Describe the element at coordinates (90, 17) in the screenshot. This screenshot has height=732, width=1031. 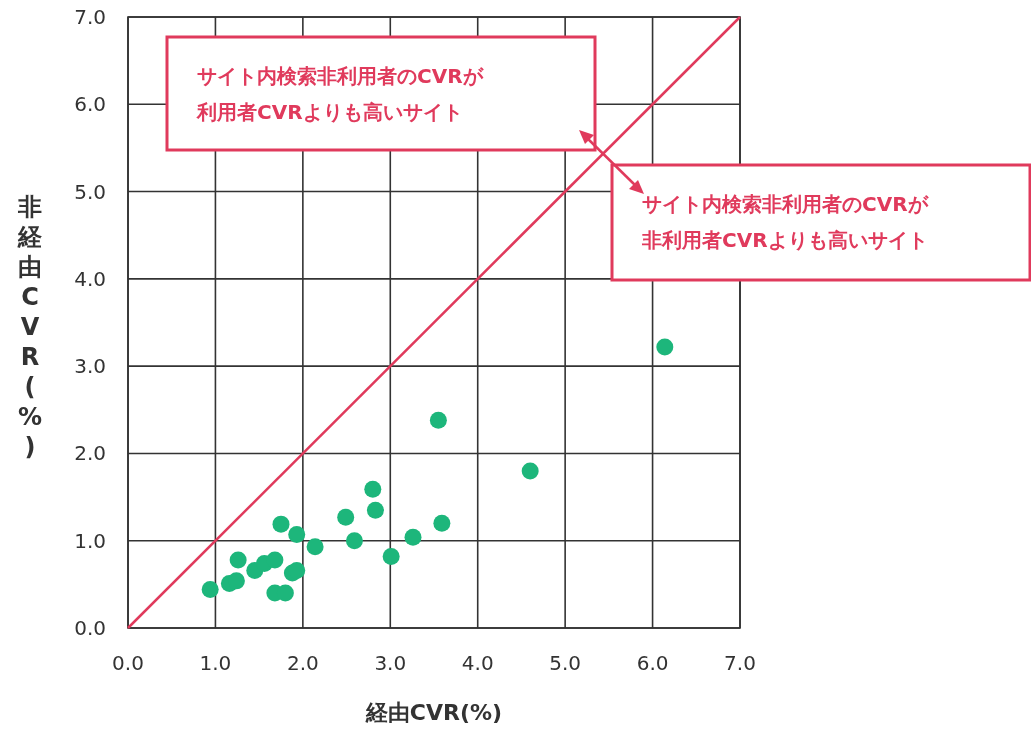
I see `y-tick-label: 7.0` at that location.